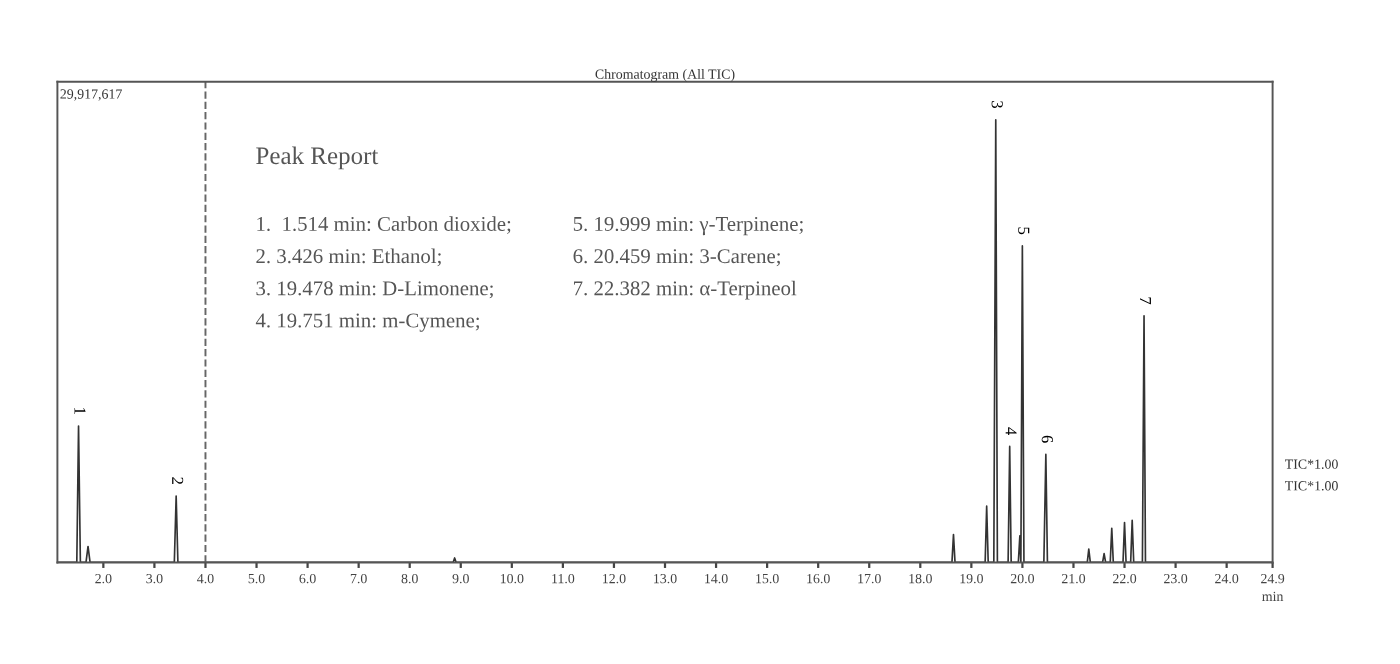 This screenshot has width=1400, height=664. Describe the element at coordinates (688, 226) in the screenshot. I see `annotation: 5. 19.999 min: γ-Terpinene;` at that location.